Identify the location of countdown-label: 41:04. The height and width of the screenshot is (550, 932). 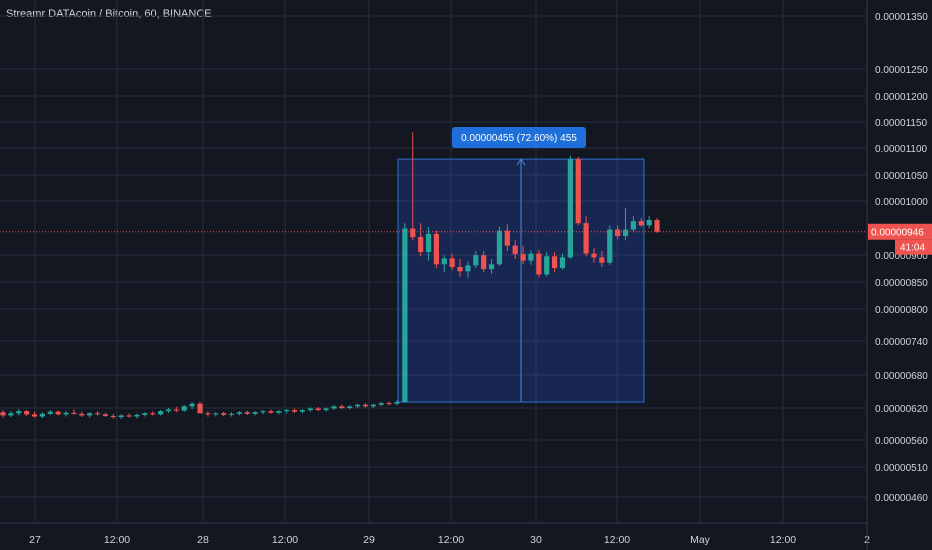
(912, 248).